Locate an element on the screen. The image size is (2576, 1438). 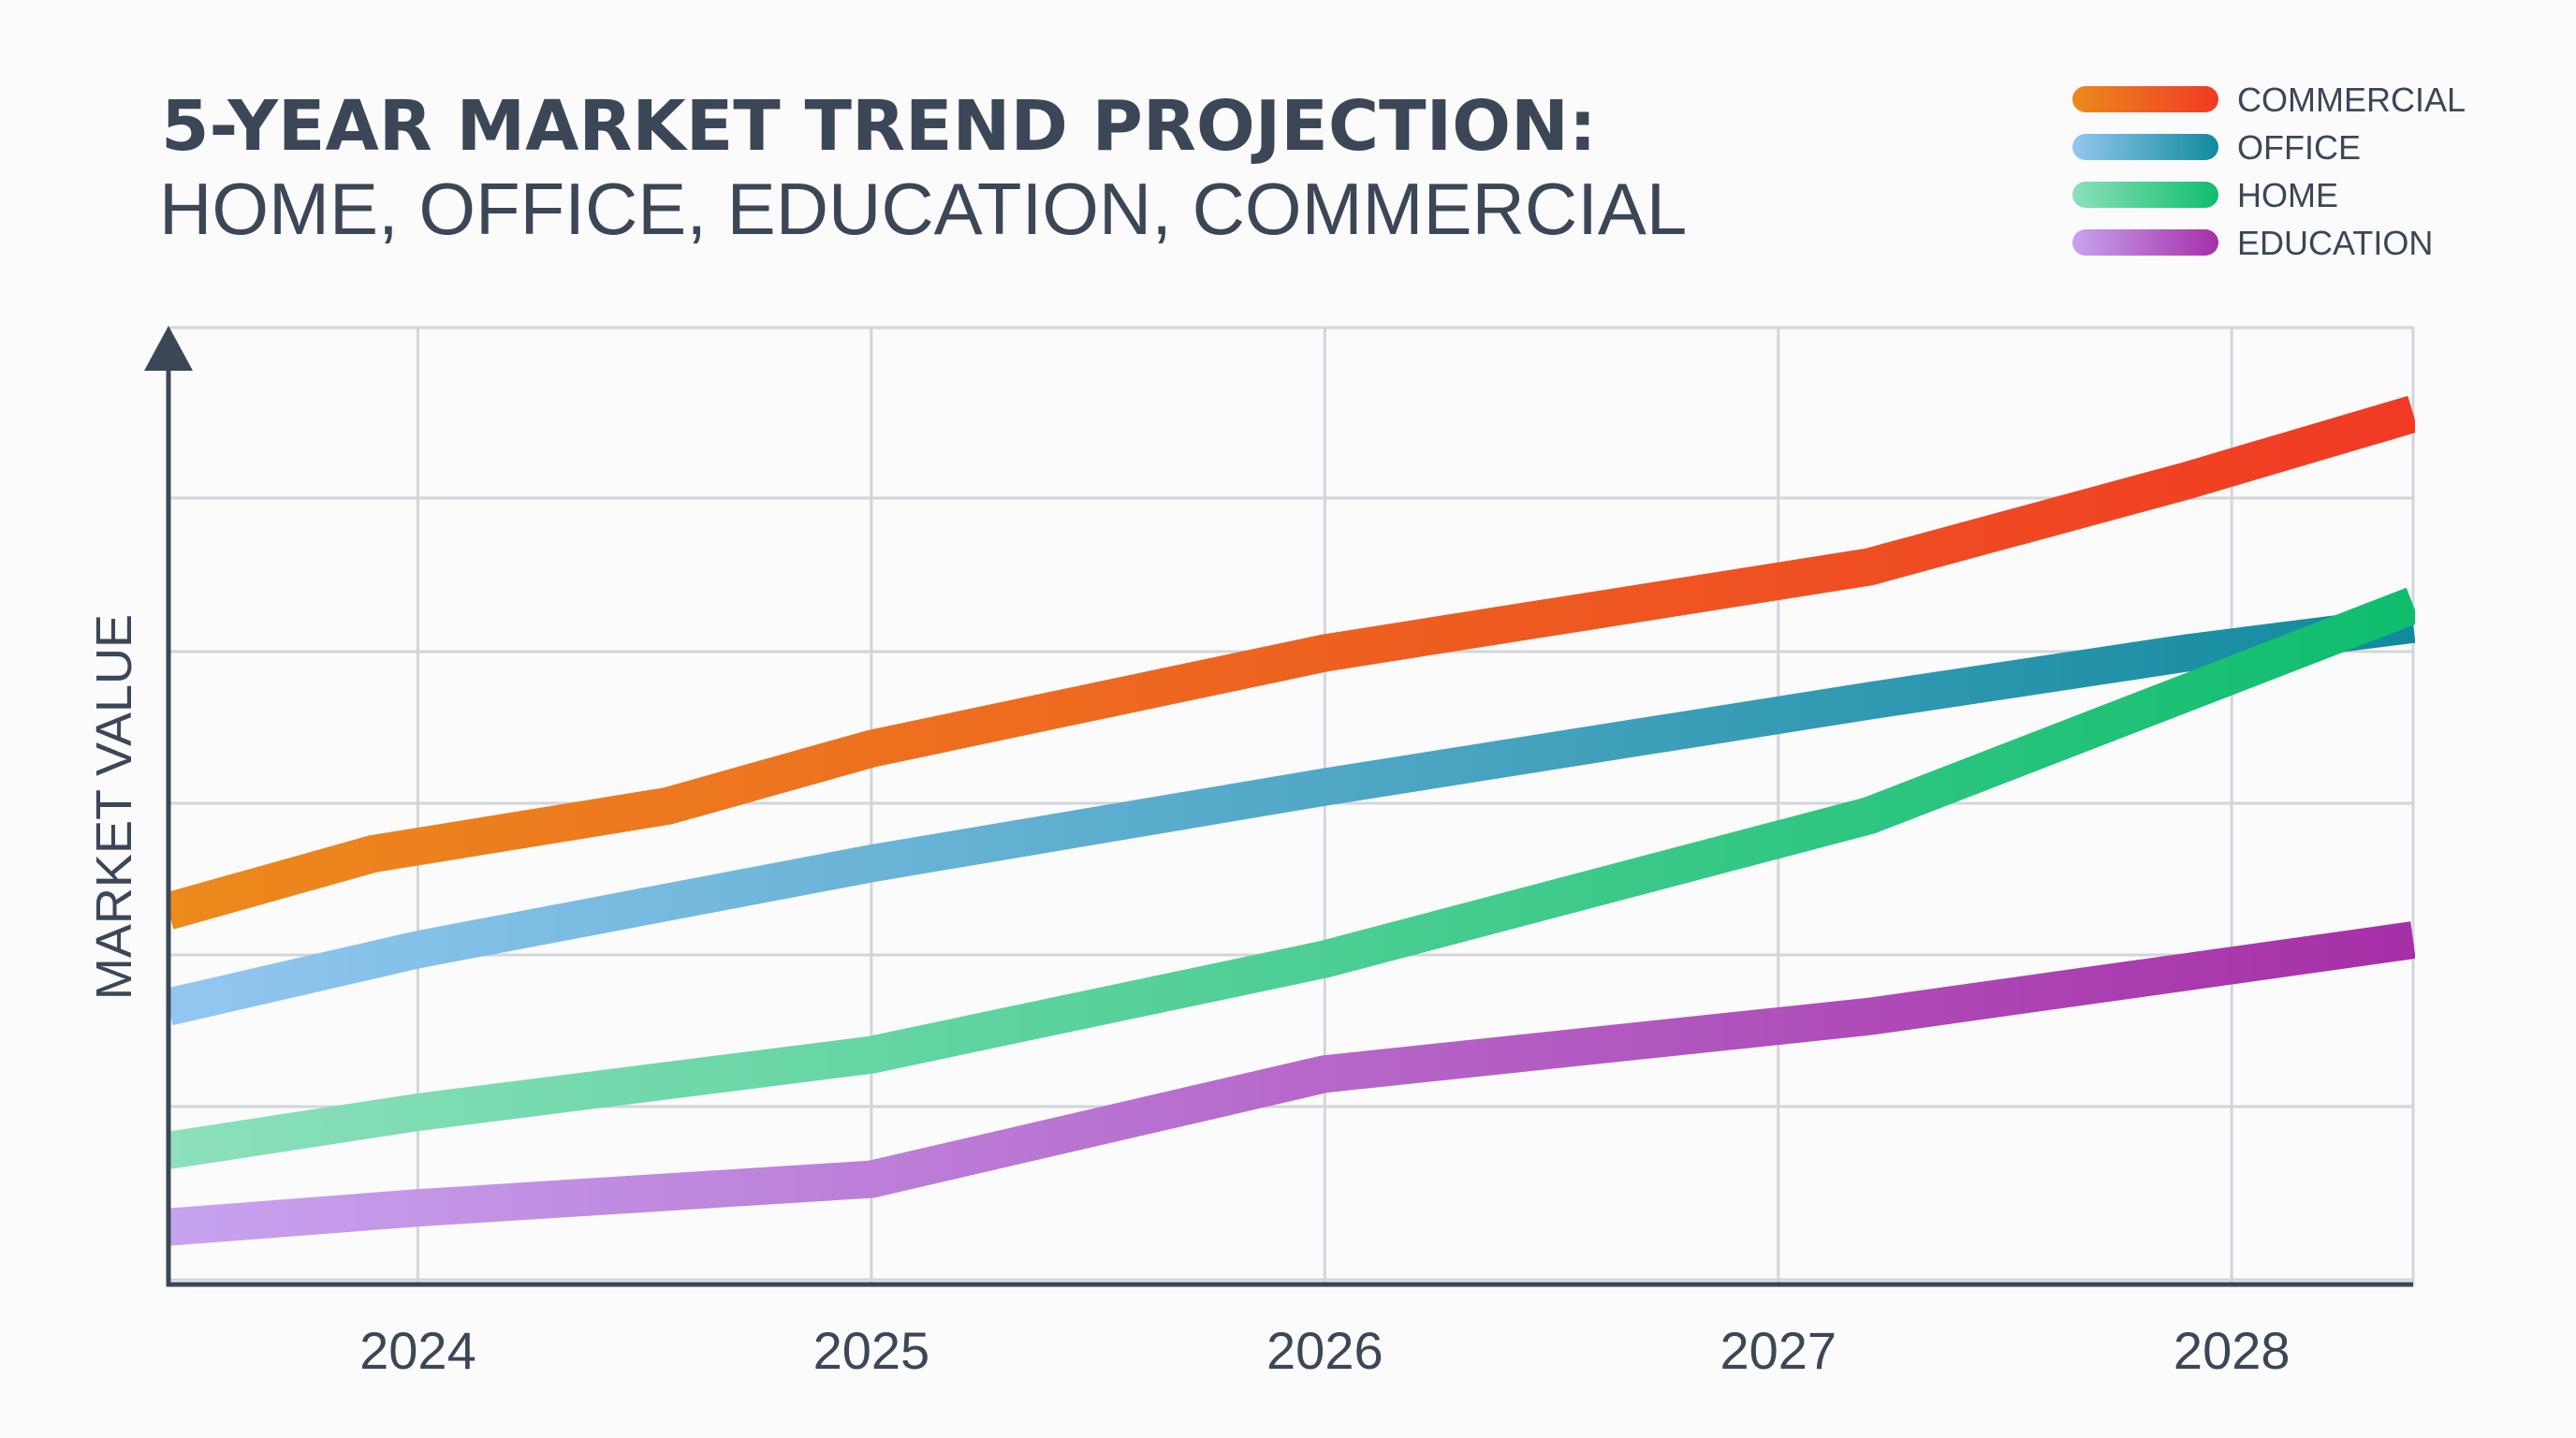
y-axis-arrow-icon is located at coordinates (168, 348).